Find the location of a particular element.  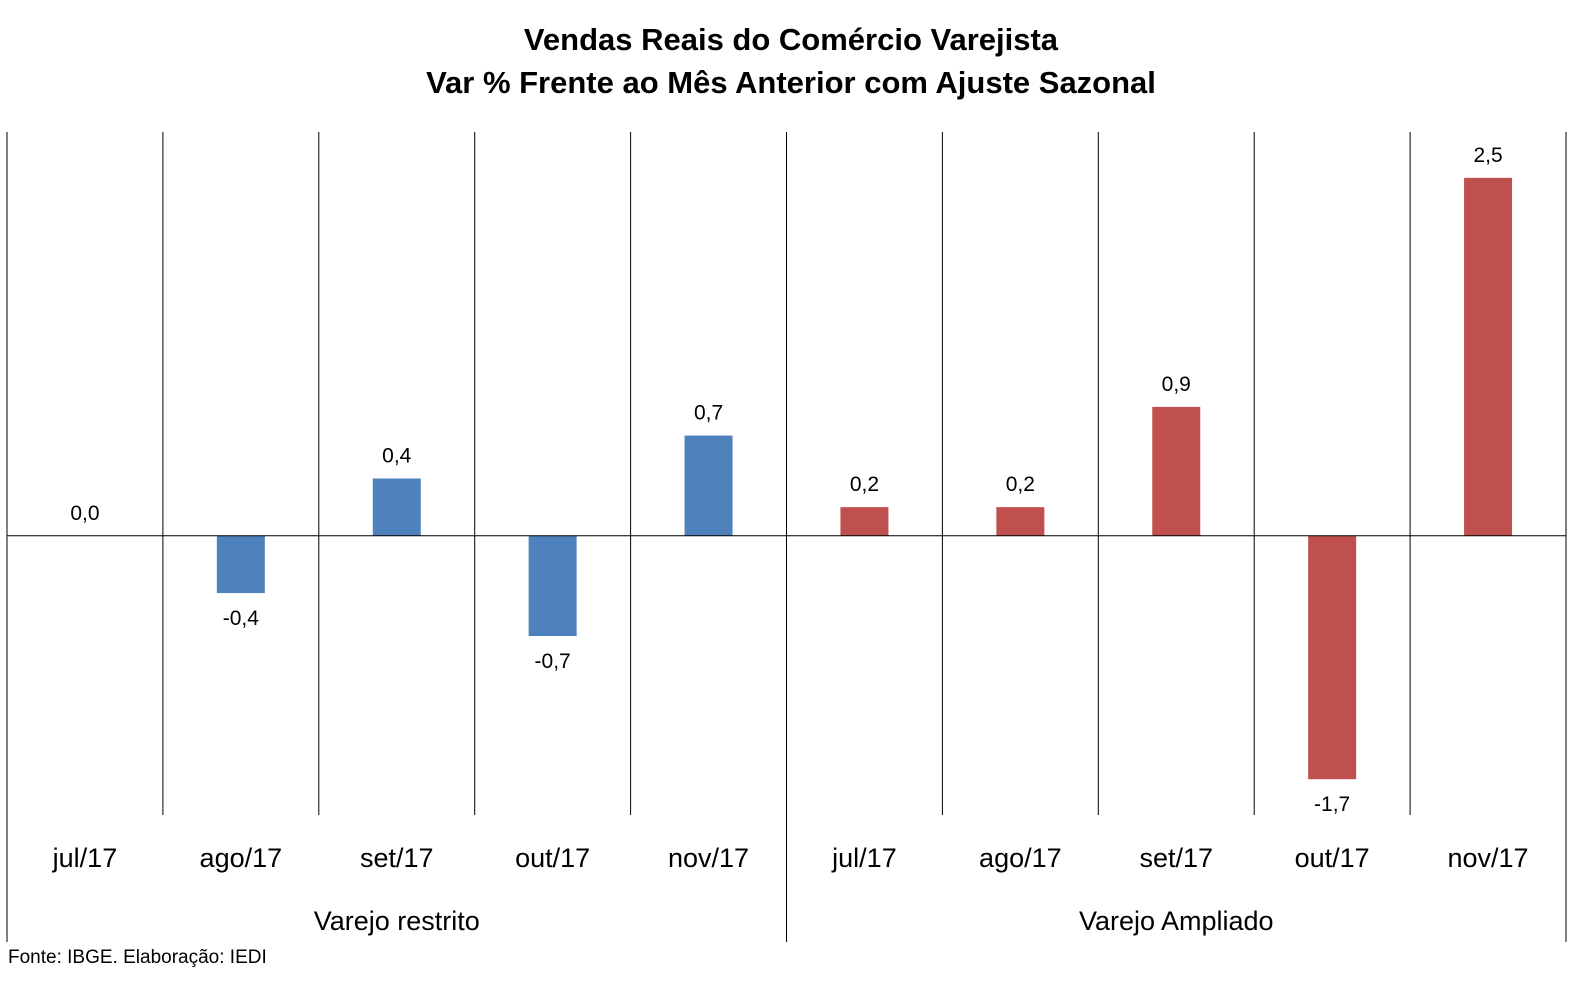

source-note: Fonte: IBGE. Elaboração: IEDI is located at coordinates (137, 957).